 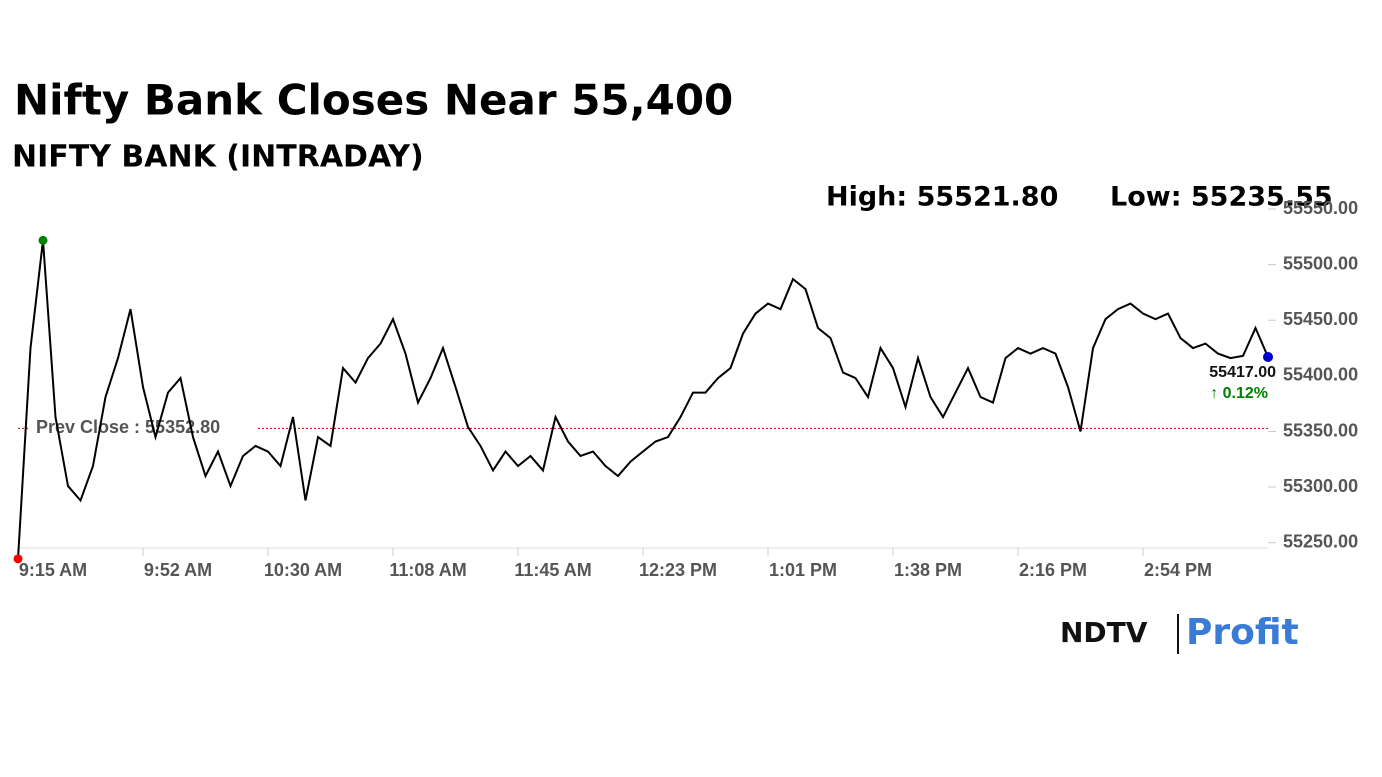 I want to click on prev-close-box, so click(x=144, y=427).